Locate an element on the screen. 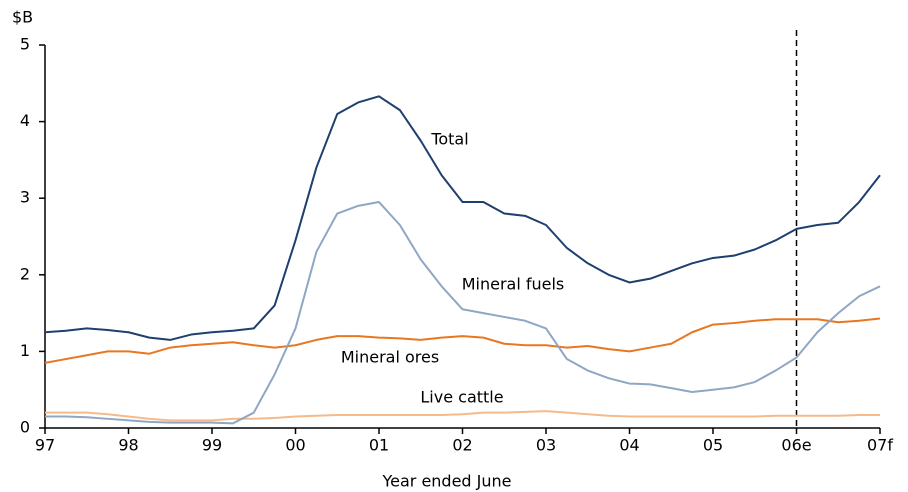  series-label: Mineral ores is located at coordinates (390, 357).